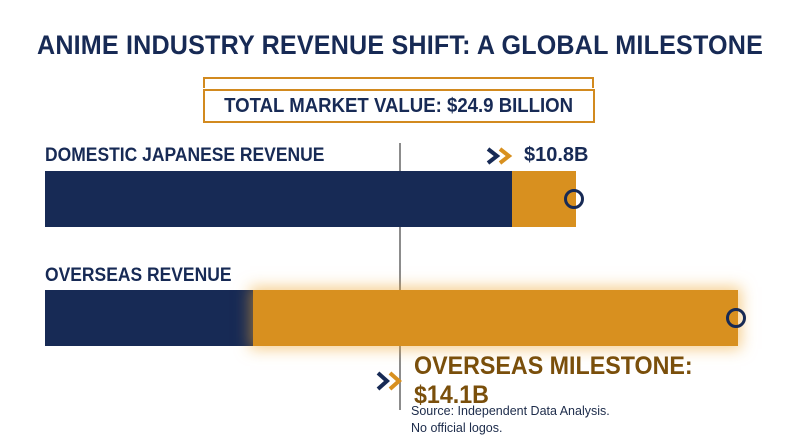  I want to click on logo-note: No official logos., so click(457, 428).